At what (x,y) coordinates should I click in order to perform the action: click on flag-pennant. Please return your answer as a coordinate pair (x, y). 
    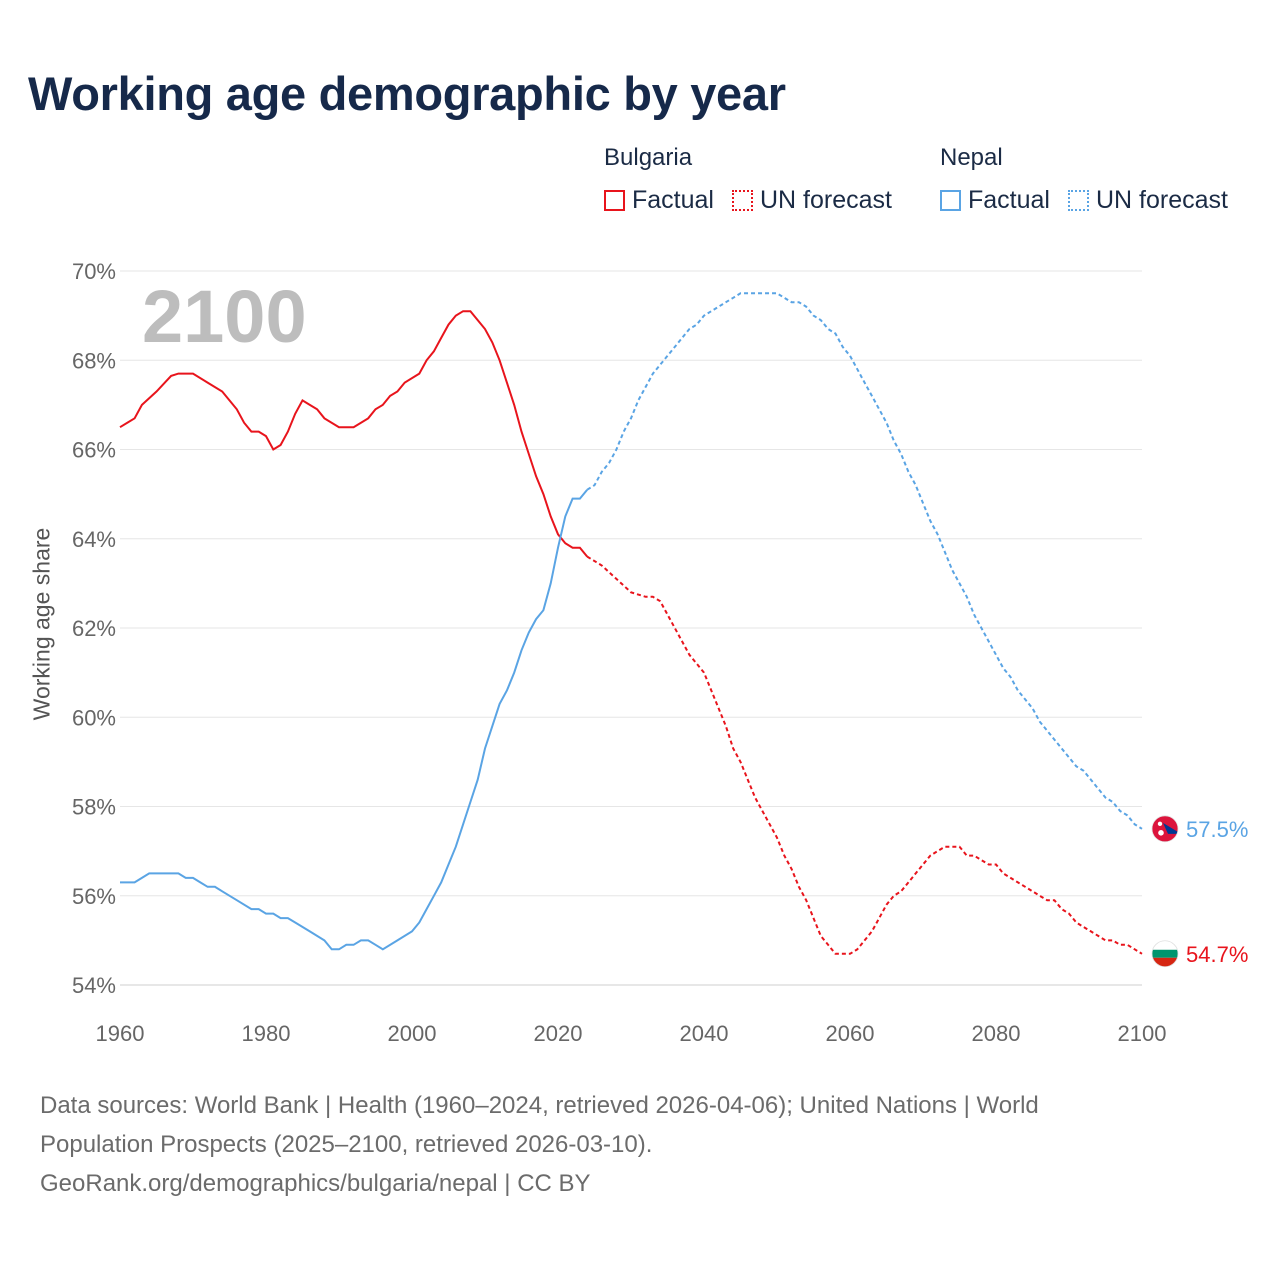
    Looking at the image, I should click on (1170, 828).